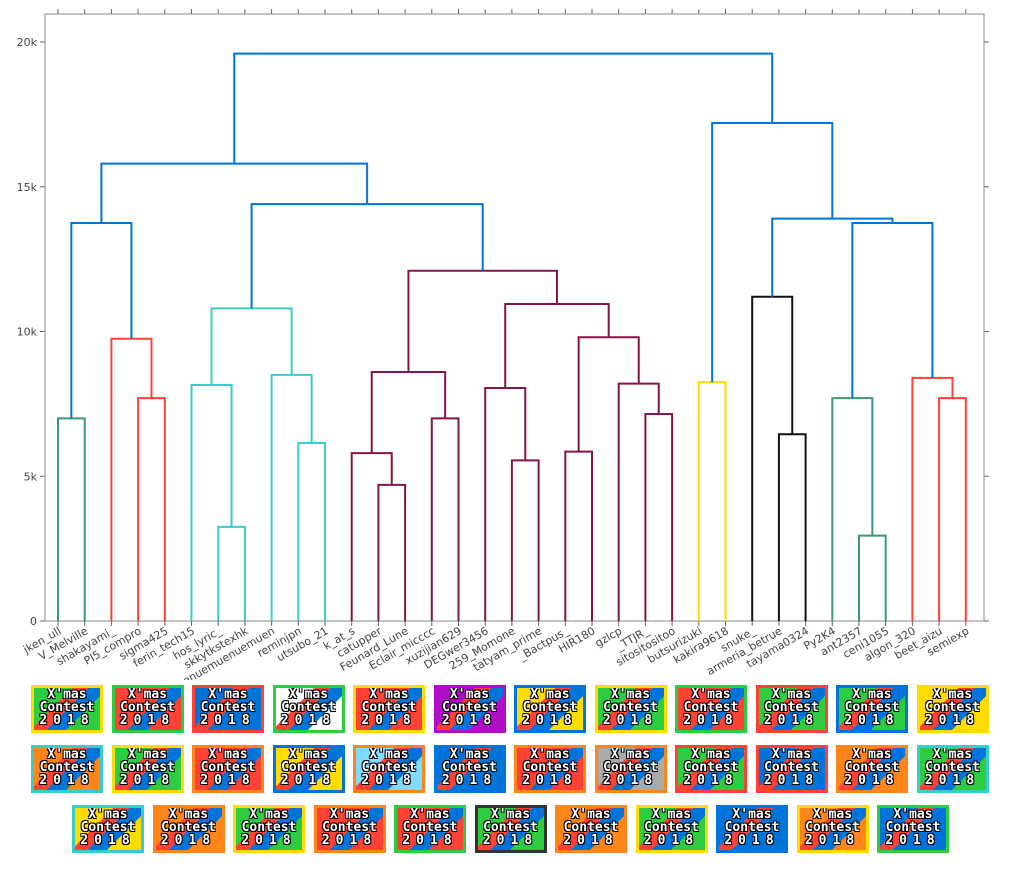  Describe the element at coordinates (27, 332) in the screenshot. I see `y-tick-label: 10k` at that location.